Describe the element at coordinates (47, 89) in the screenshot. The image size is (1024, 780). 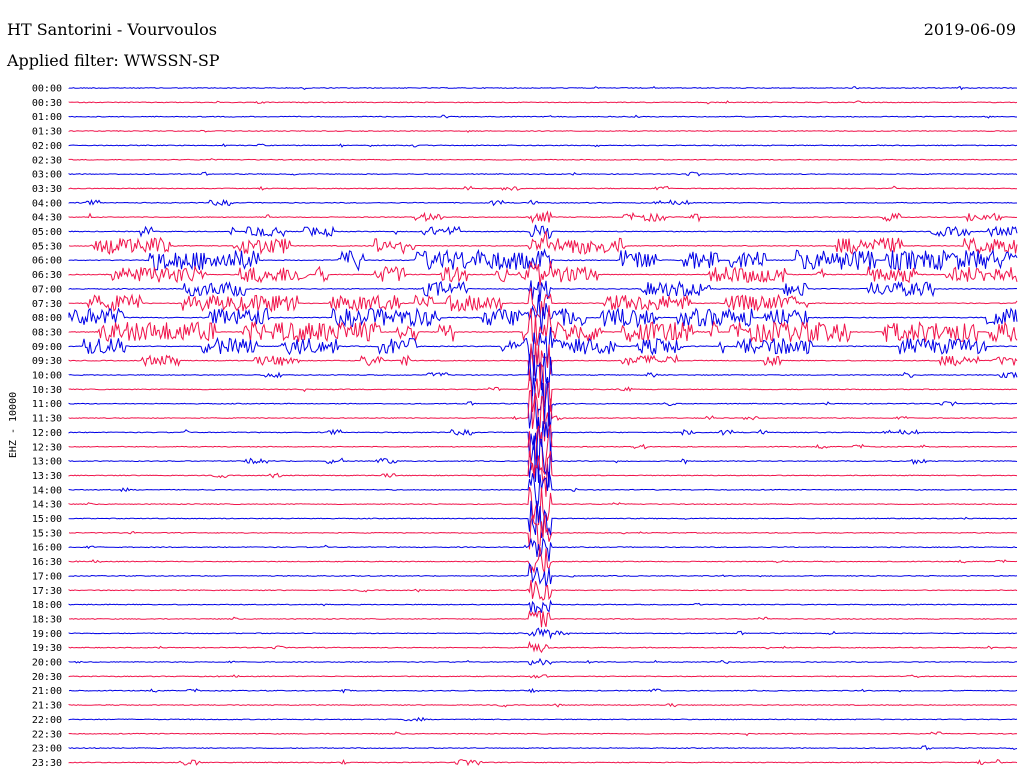
I see `tick-label: 00:00` at that location.